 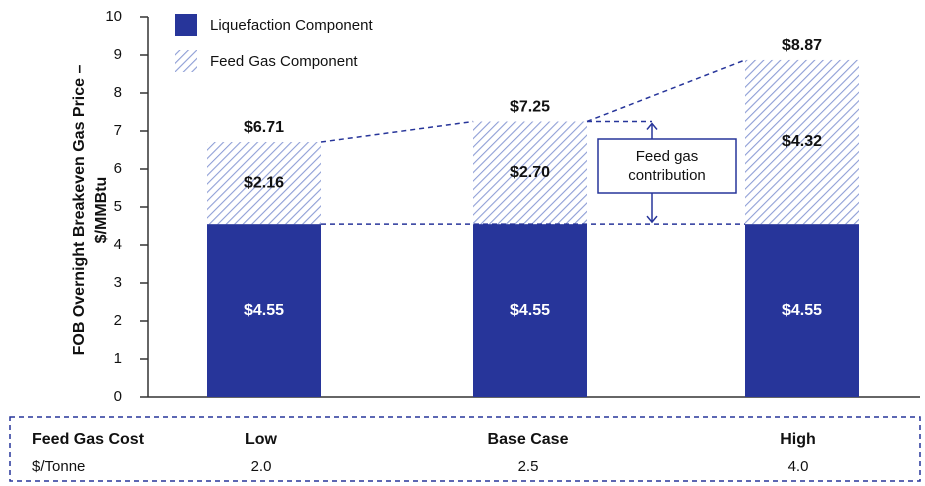 What do you see at coordinates (58, 466) in the screenshot?
I see `table-row-label: $/Tonne` at bounding box center [58, 466].